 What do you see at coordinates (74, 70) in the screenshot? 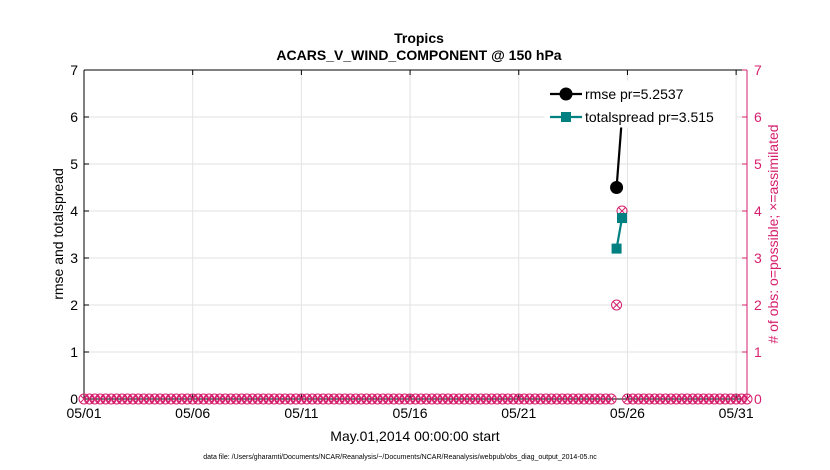
I see `y-tick-label: 7` at bounding box center [74, 70].